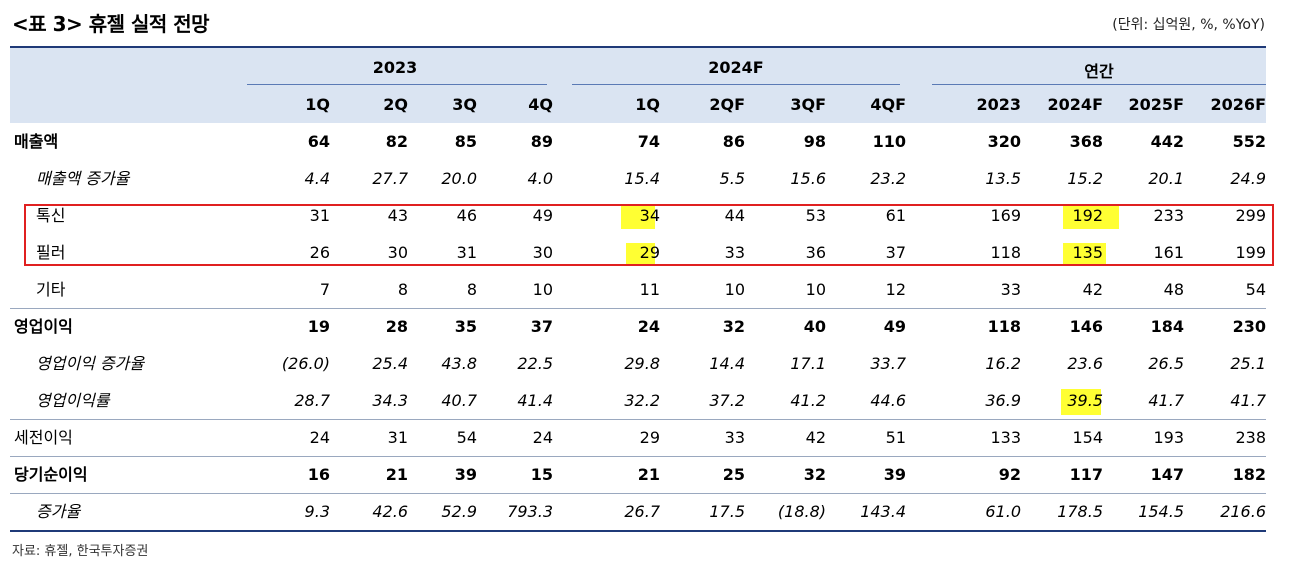 This screenshot has height=562, width=1293. I want to click on group-underline-2024f, so click(736, 84).